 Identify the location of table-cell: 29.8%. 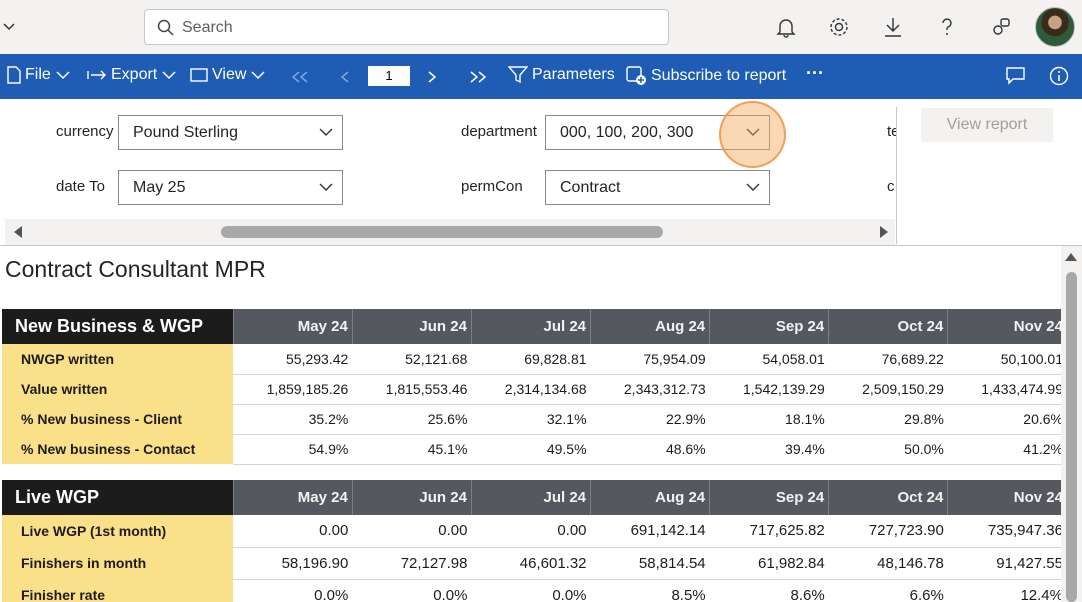
(888, 419).